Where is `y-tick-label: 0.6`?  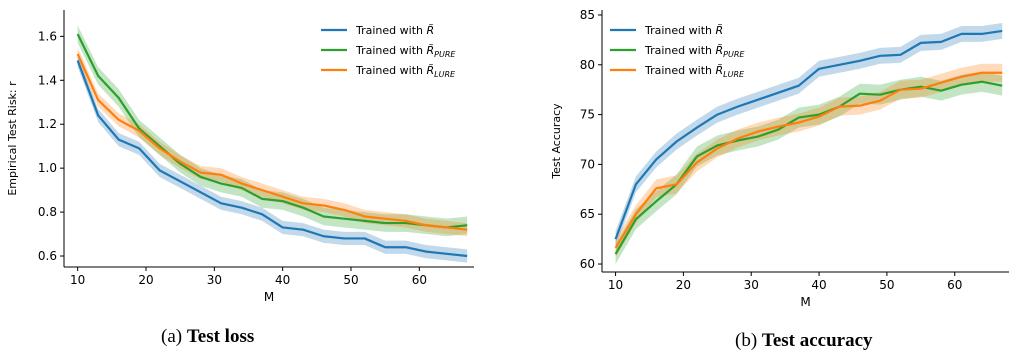
y-tick-label: 0.6 is located at coordinates (47, 256).